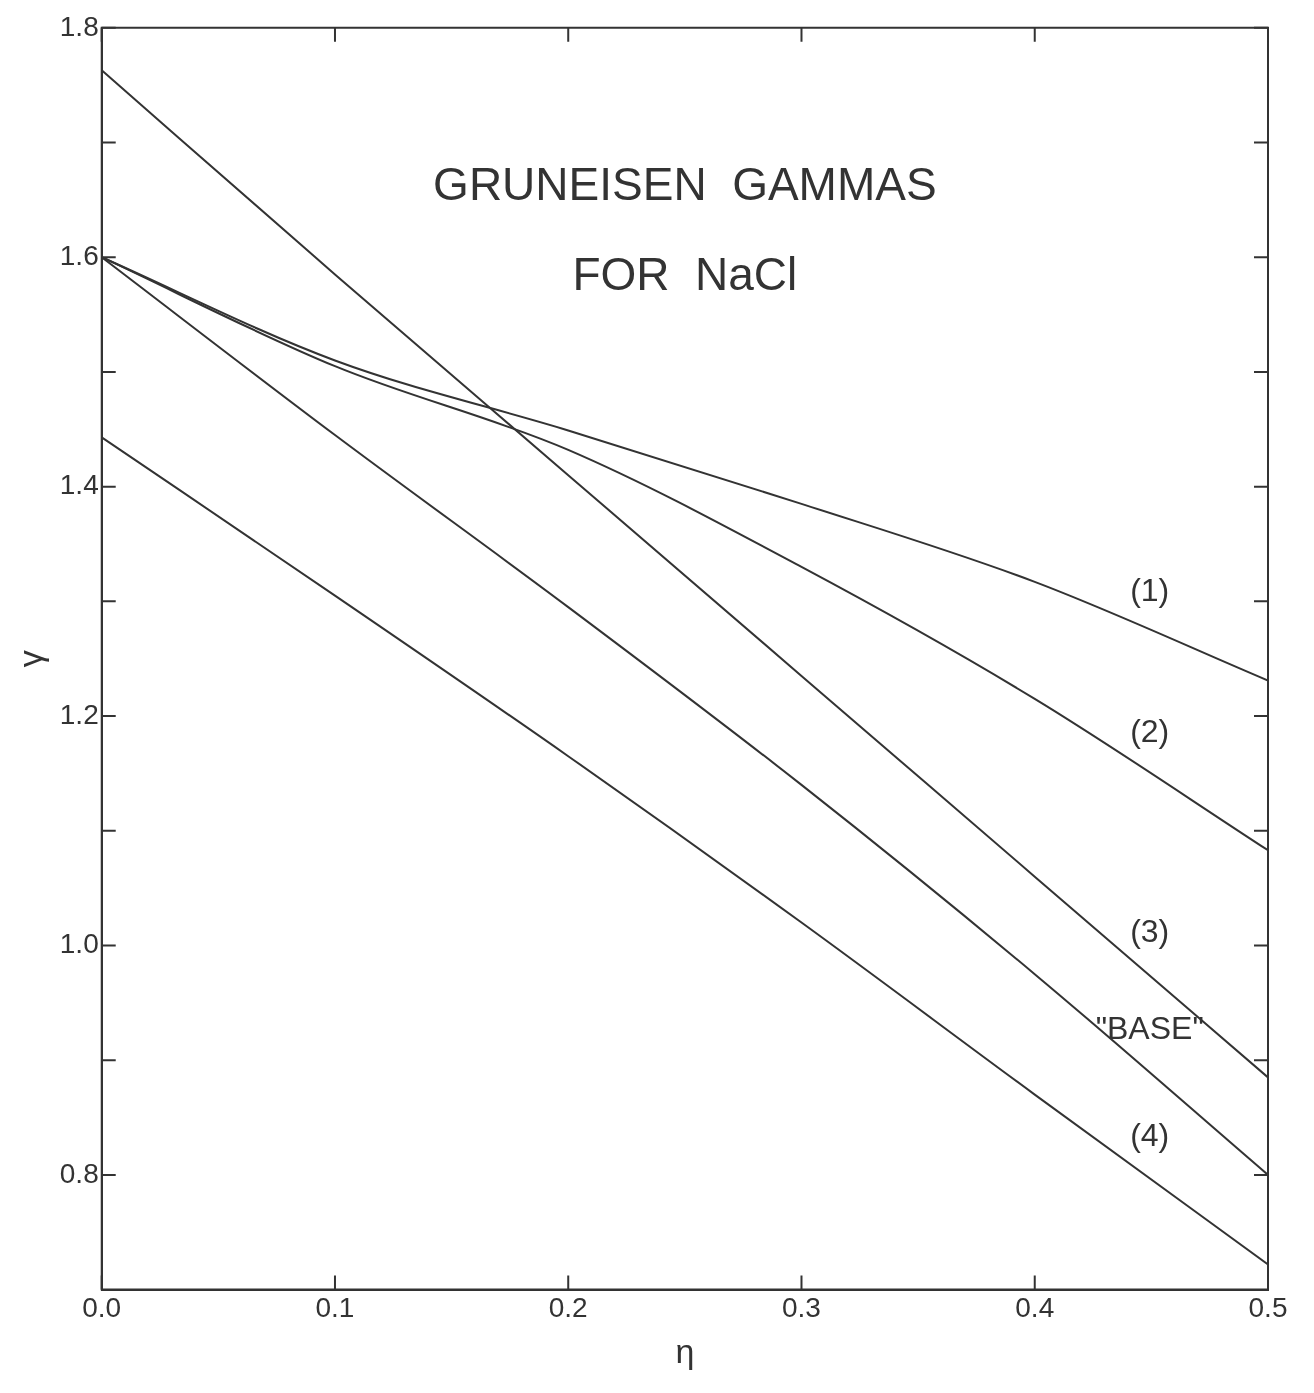  I want to click on y-tick-label: 1.2, so click(79, 714).